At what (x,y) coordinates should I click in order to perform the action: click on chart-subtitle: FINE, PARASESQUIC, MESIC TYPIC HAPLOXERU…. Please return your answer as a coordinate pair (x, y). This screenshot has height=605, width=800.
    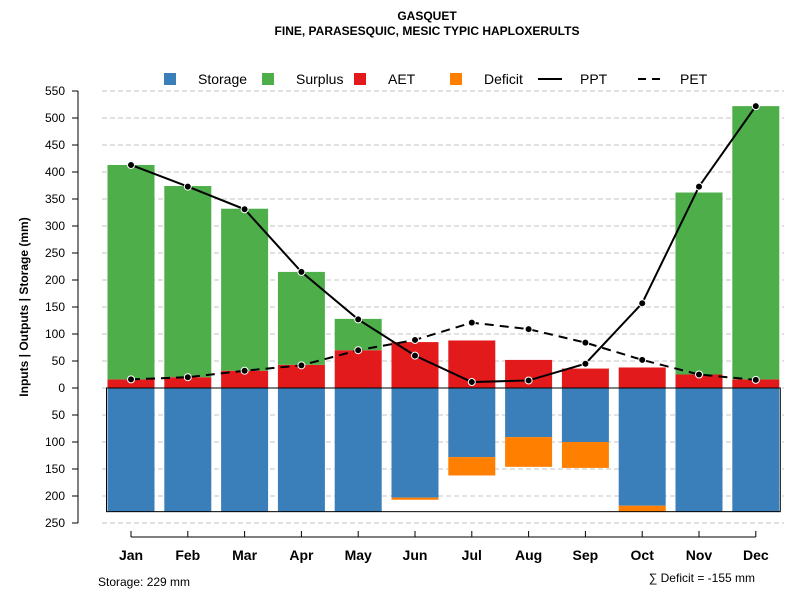
    Looking at the image, I should click on (427, 31).